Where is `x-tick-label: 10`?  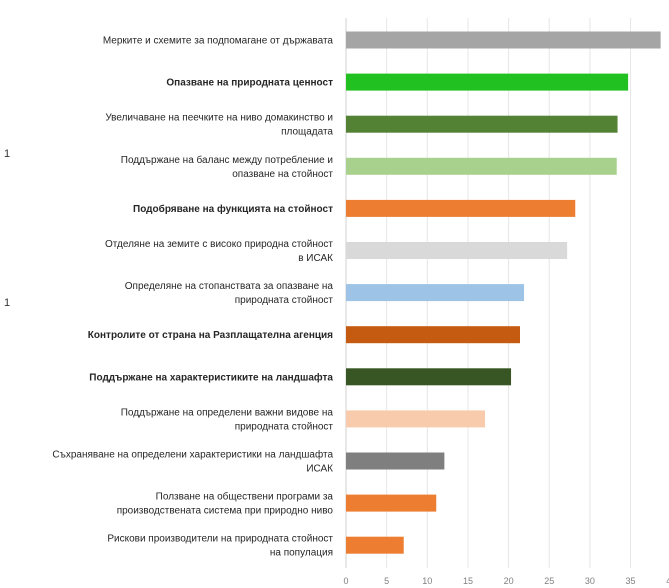
x-tick-label: 10 is located at coordinates (427, 581).